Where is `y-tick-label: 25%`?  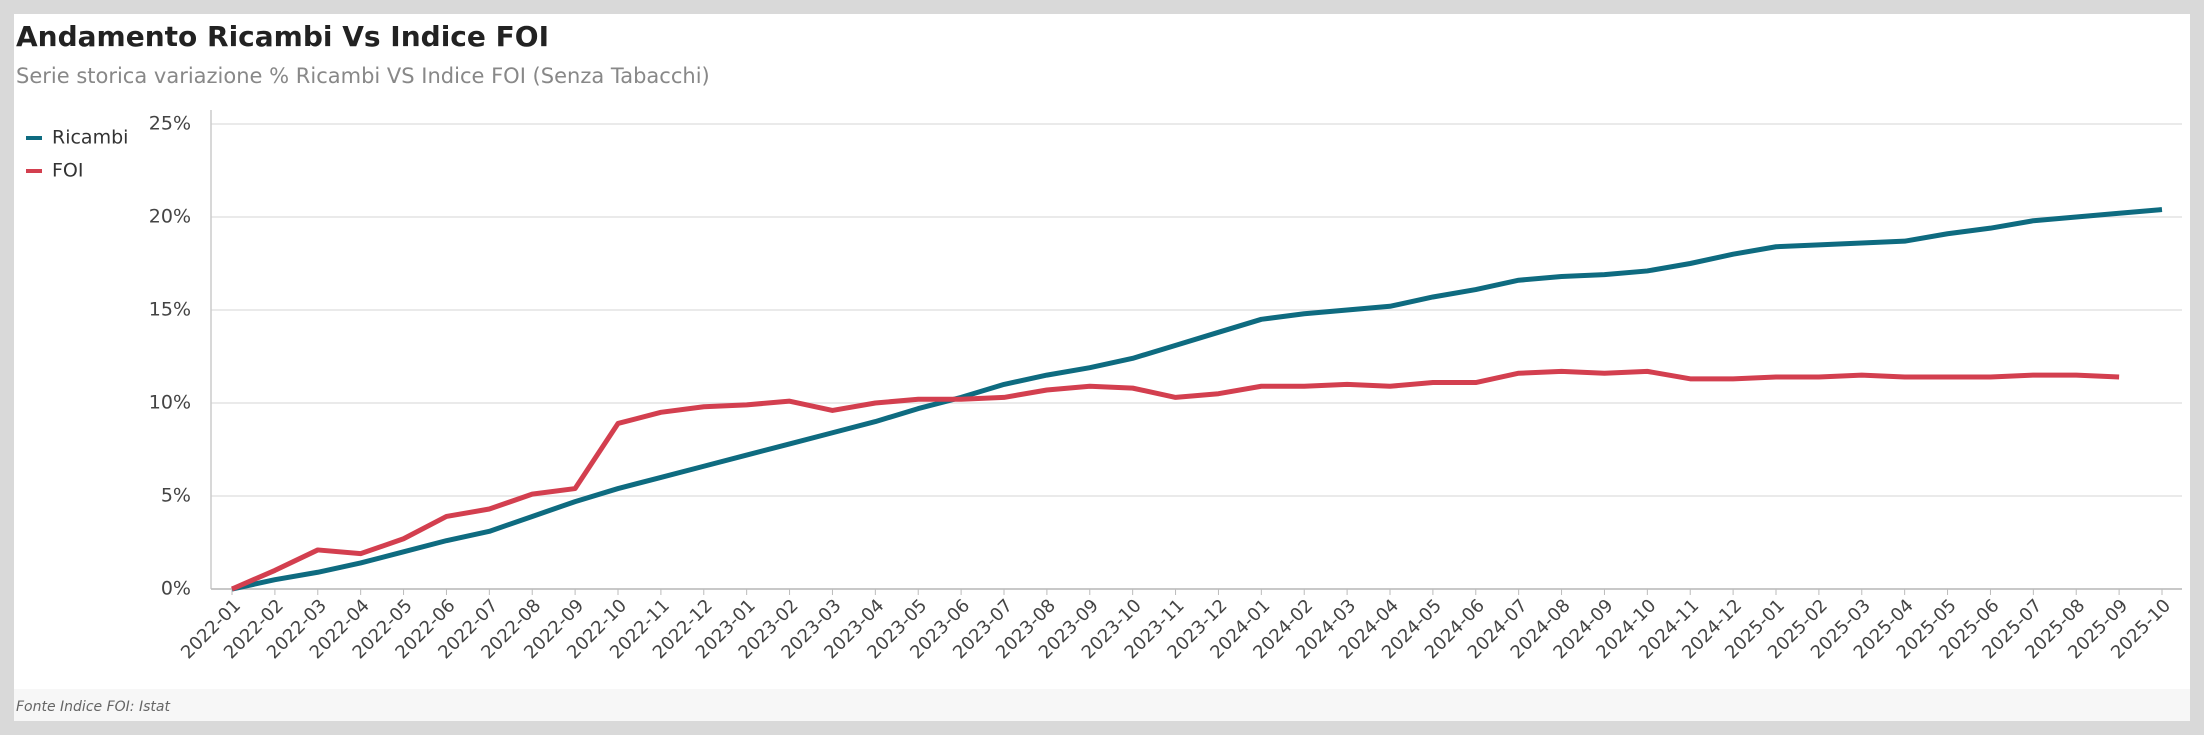
y-tick-label: 25% is located at coordinates (170, 124).